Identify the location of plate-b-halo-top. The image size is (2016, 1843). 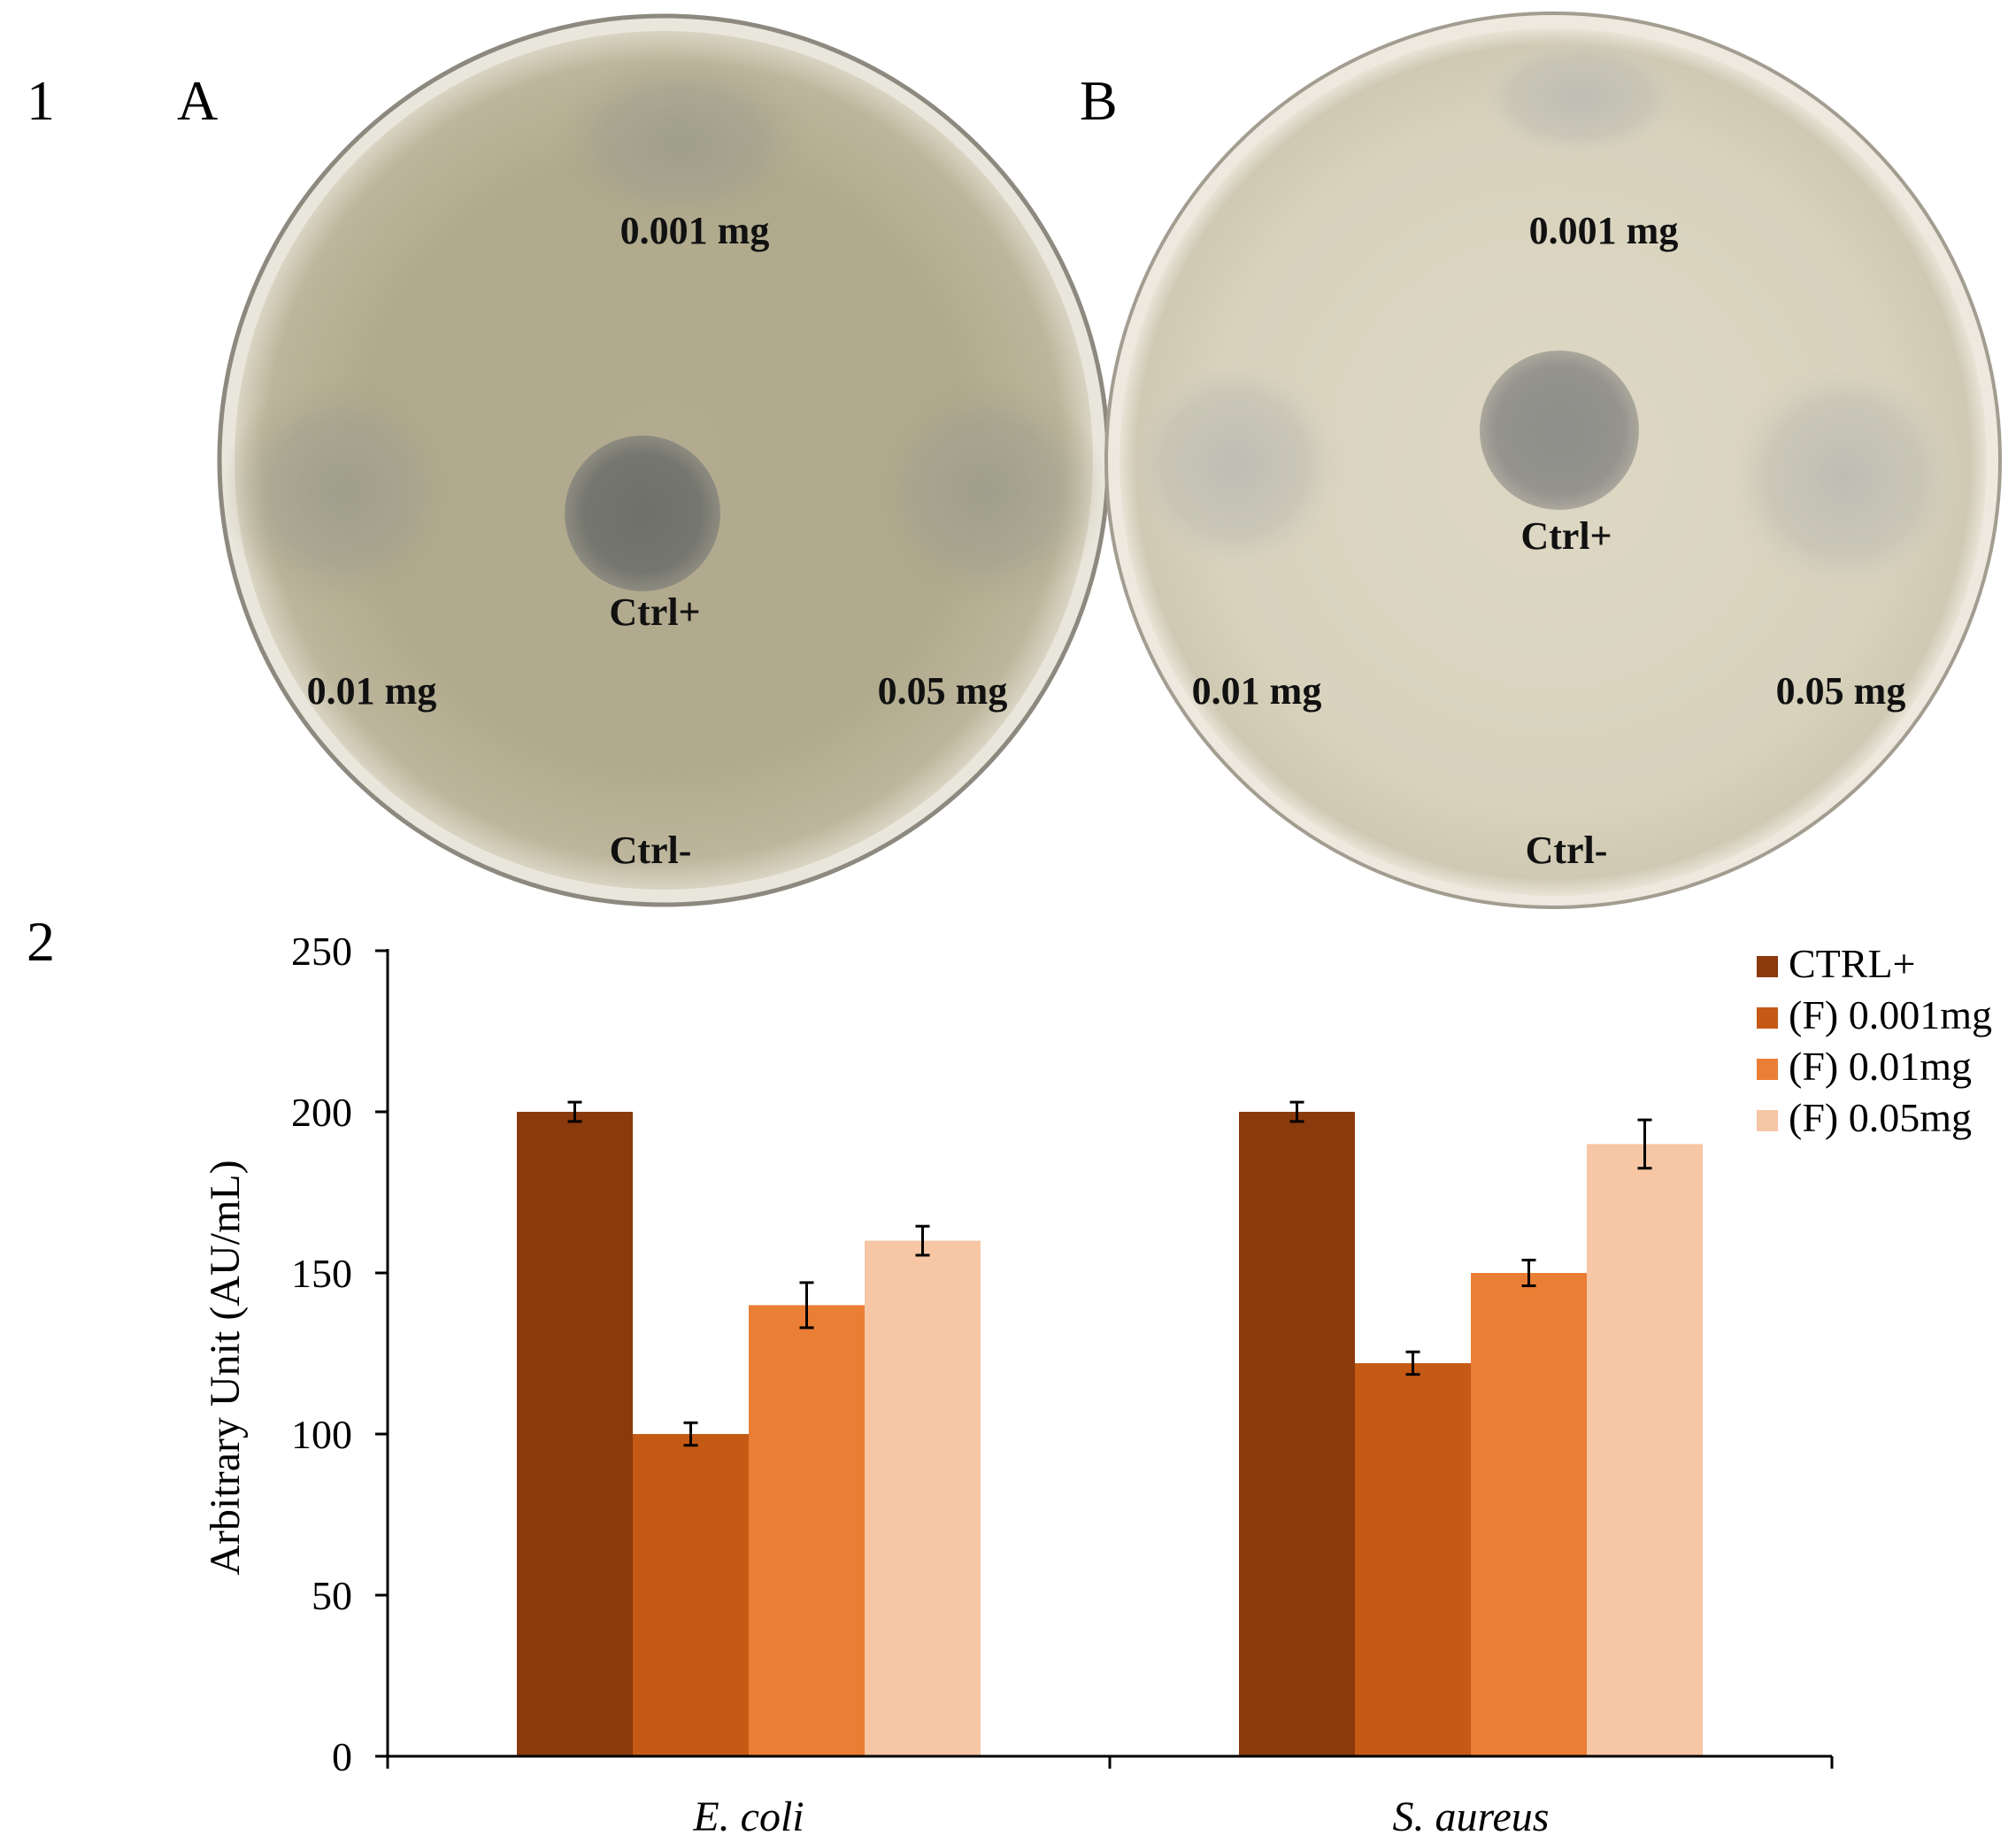
(1580, 97).